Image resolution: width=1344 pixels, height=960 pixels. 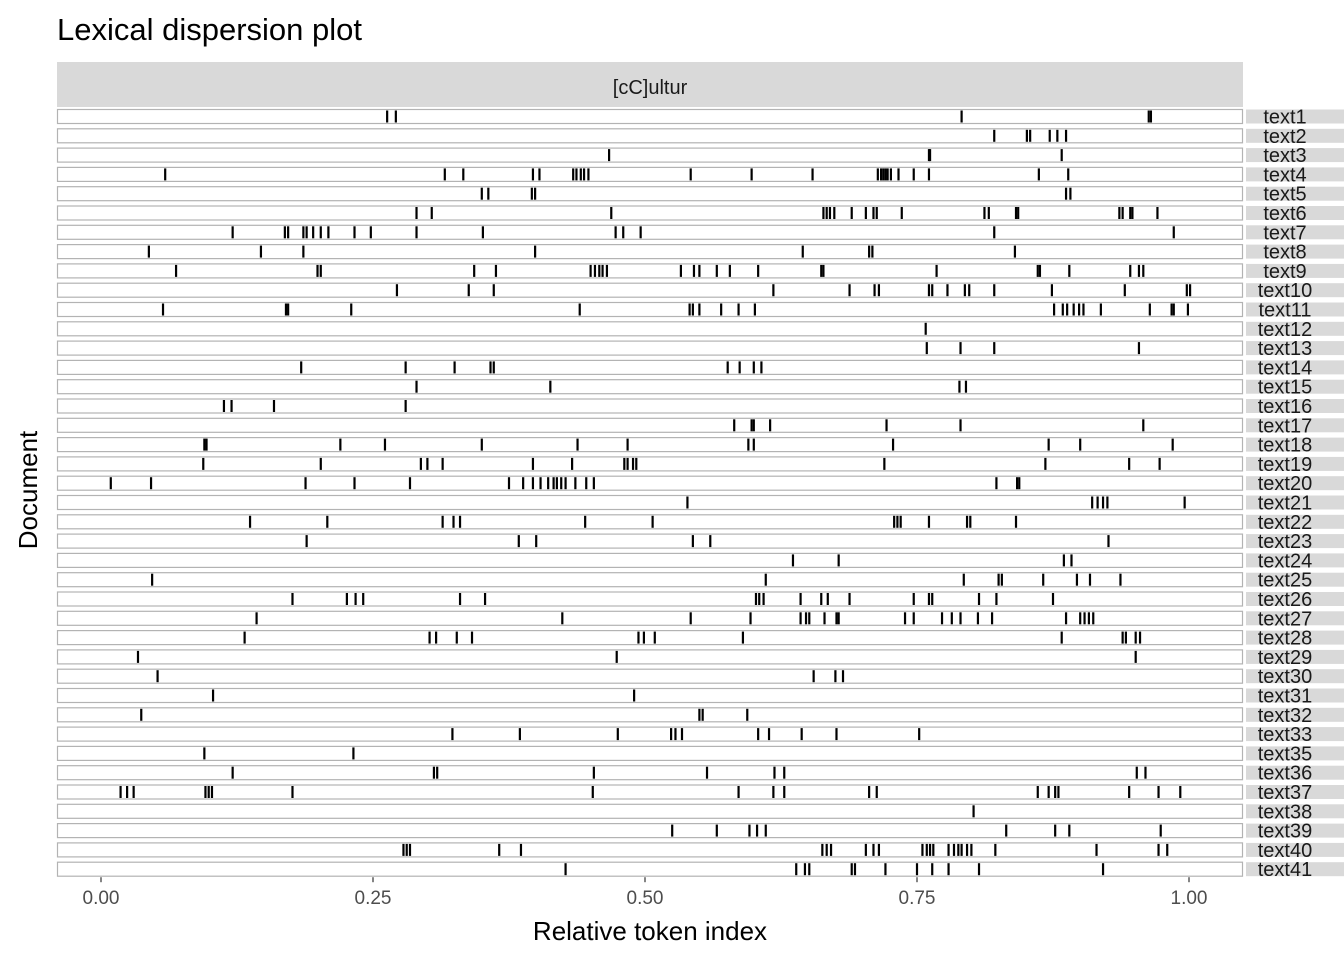 I want to click on document-row: text6, so click(x=700, y=214).